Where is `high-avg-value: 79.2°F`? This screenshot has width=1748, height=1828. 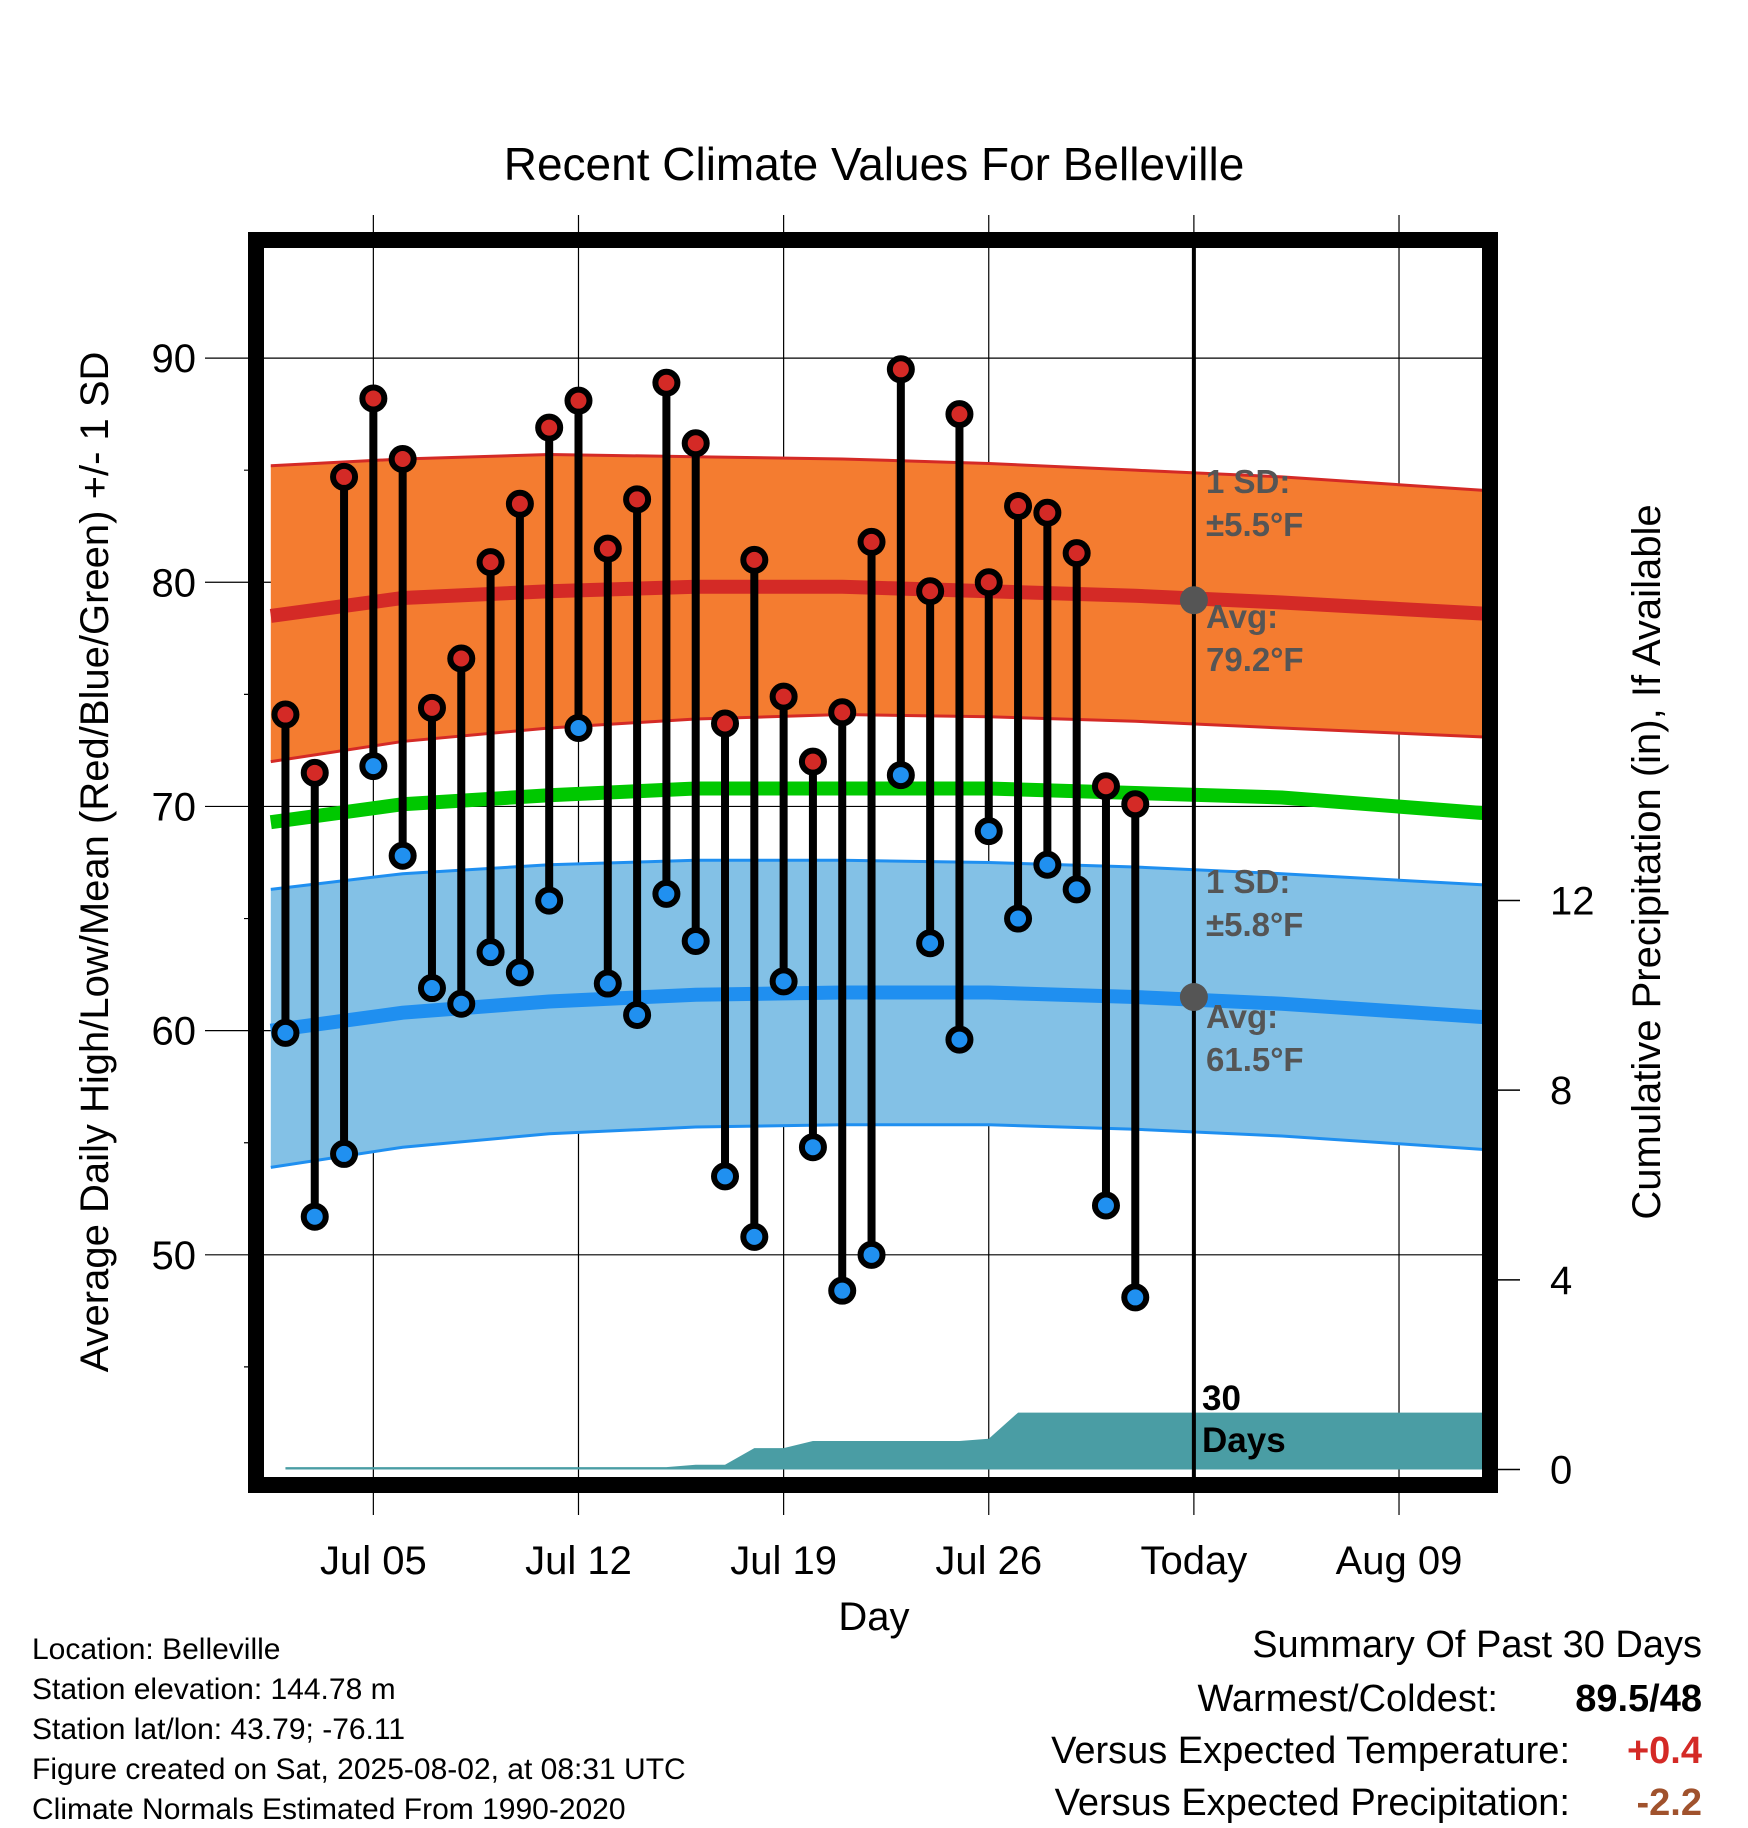
high-avg-value: 79.2°F is located at coordinates (1255, 659).